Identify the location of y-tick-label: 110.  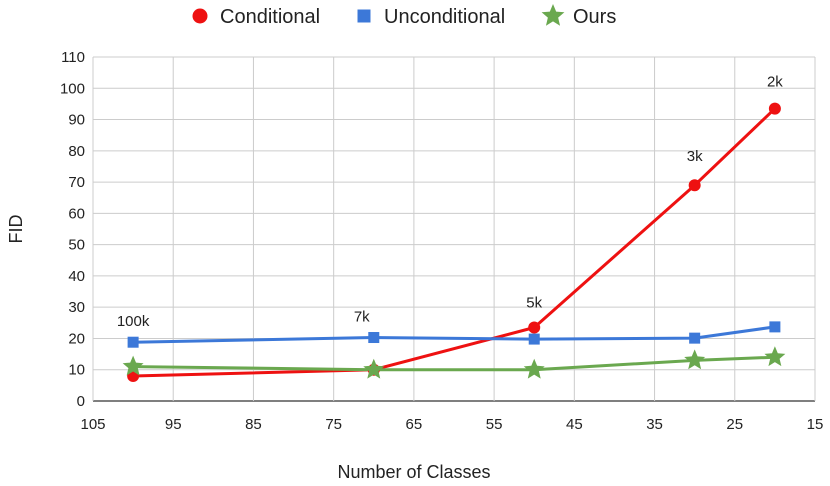
(73, 57).